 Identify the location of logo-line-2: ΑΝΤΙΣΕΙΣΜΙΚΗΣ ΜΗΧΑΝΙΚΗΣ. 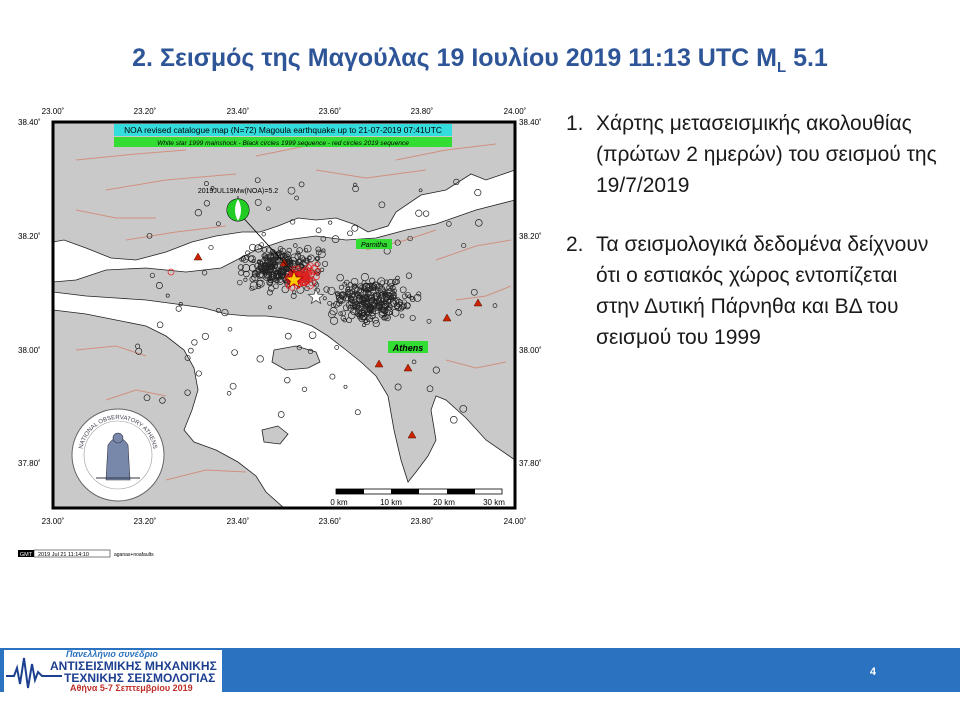
(133, 666).